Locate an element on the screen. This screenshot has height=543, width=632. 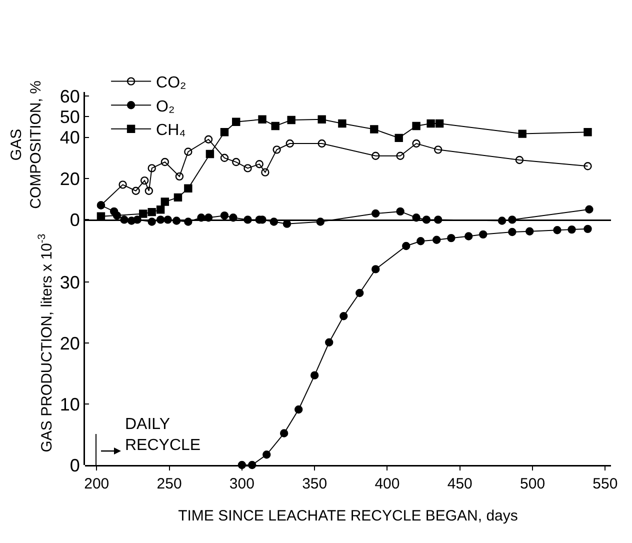
y-tick-label: 30 is located at coordinates (70, 282).